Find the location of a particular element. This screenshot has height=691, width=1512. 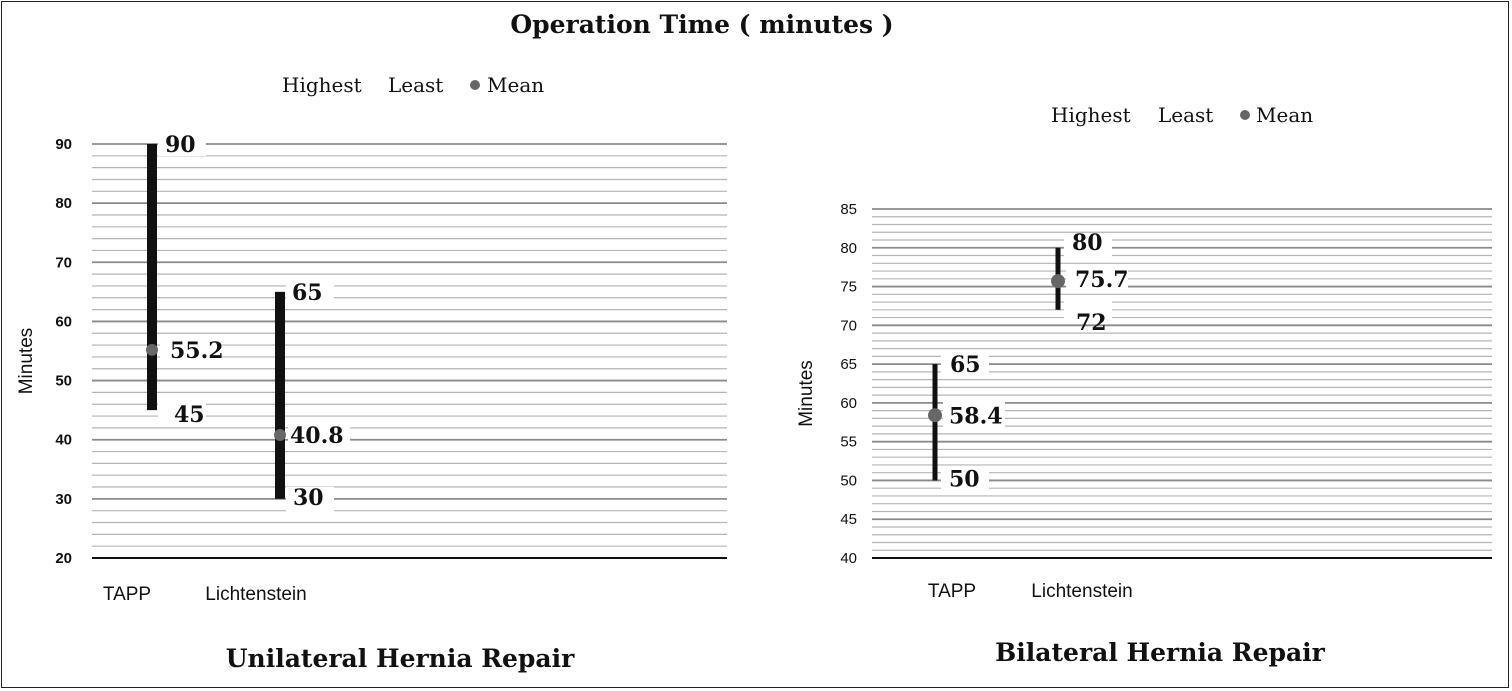

chart1-legend-highest: Highest is located at coordinates (322, 85).